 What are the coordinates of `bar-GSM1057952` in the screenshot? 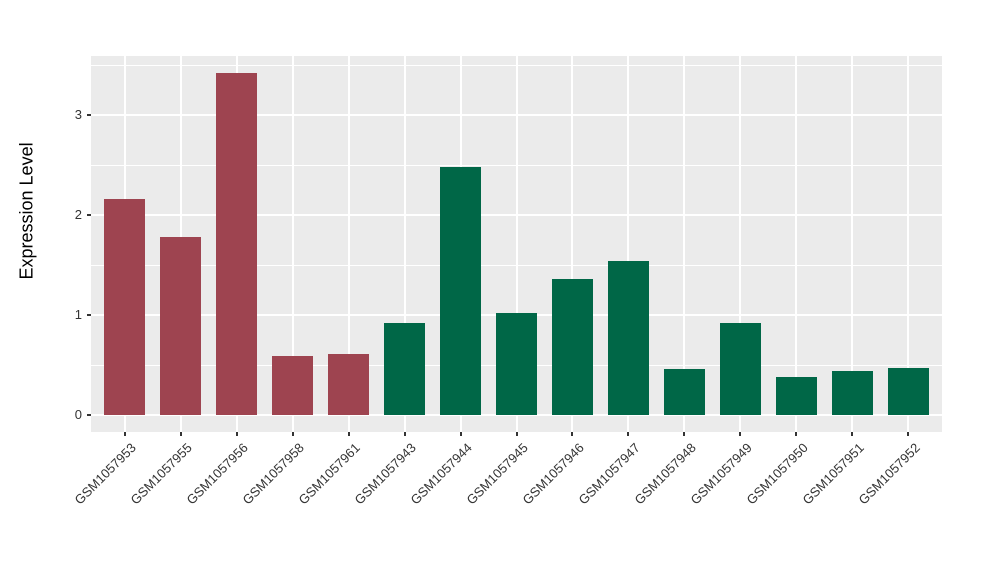 It's located at (908, 391).